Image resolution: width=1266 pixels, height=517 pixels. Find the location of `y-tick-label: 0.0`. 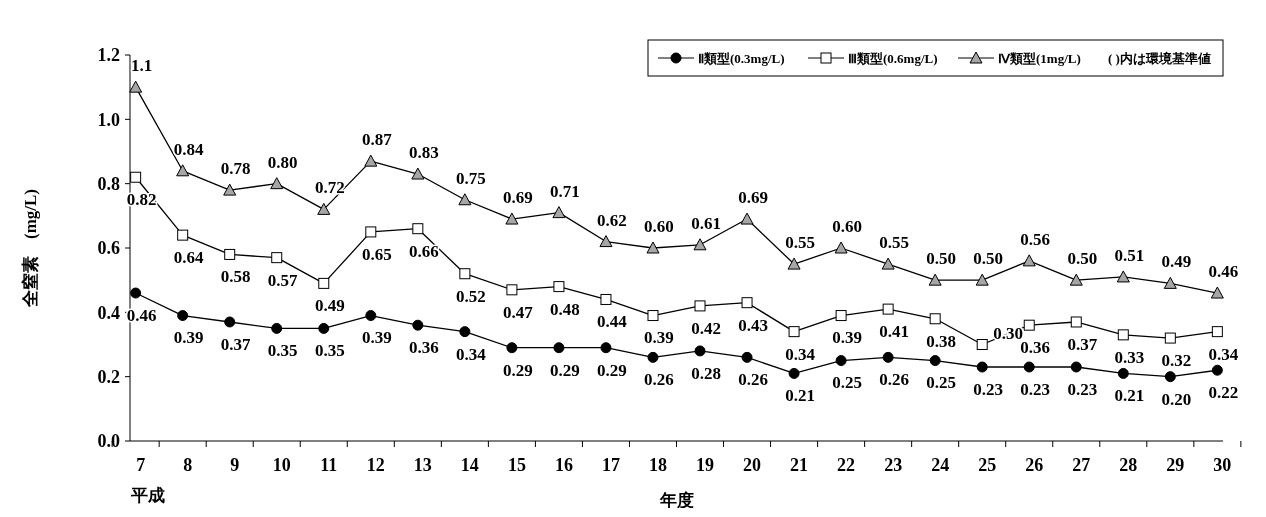

y-tick-label: 0.0 is located at coordinates (108, 441).